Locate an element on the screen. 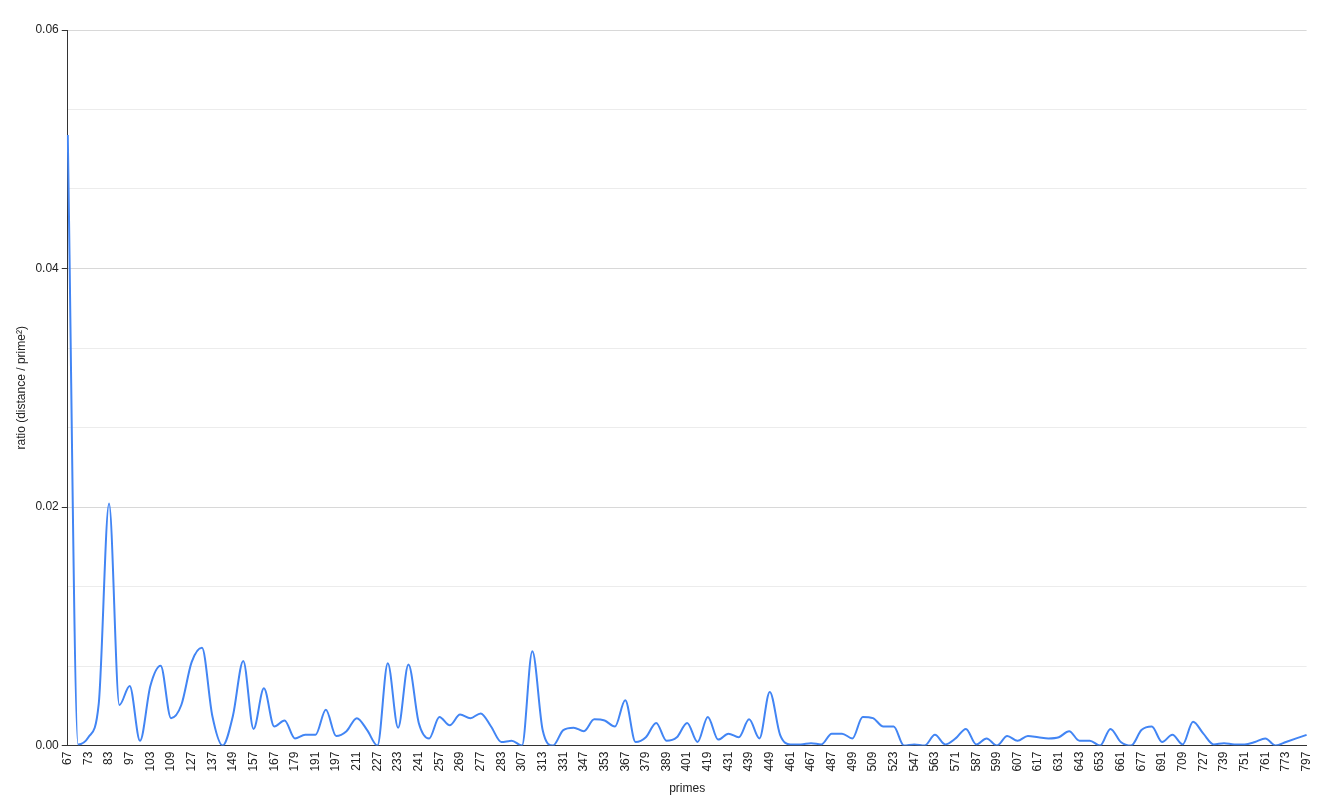 Image resolution: width=1327 pixels, height=805 pixels. x-tick-label: 283 is located at coordinates (500, 761).